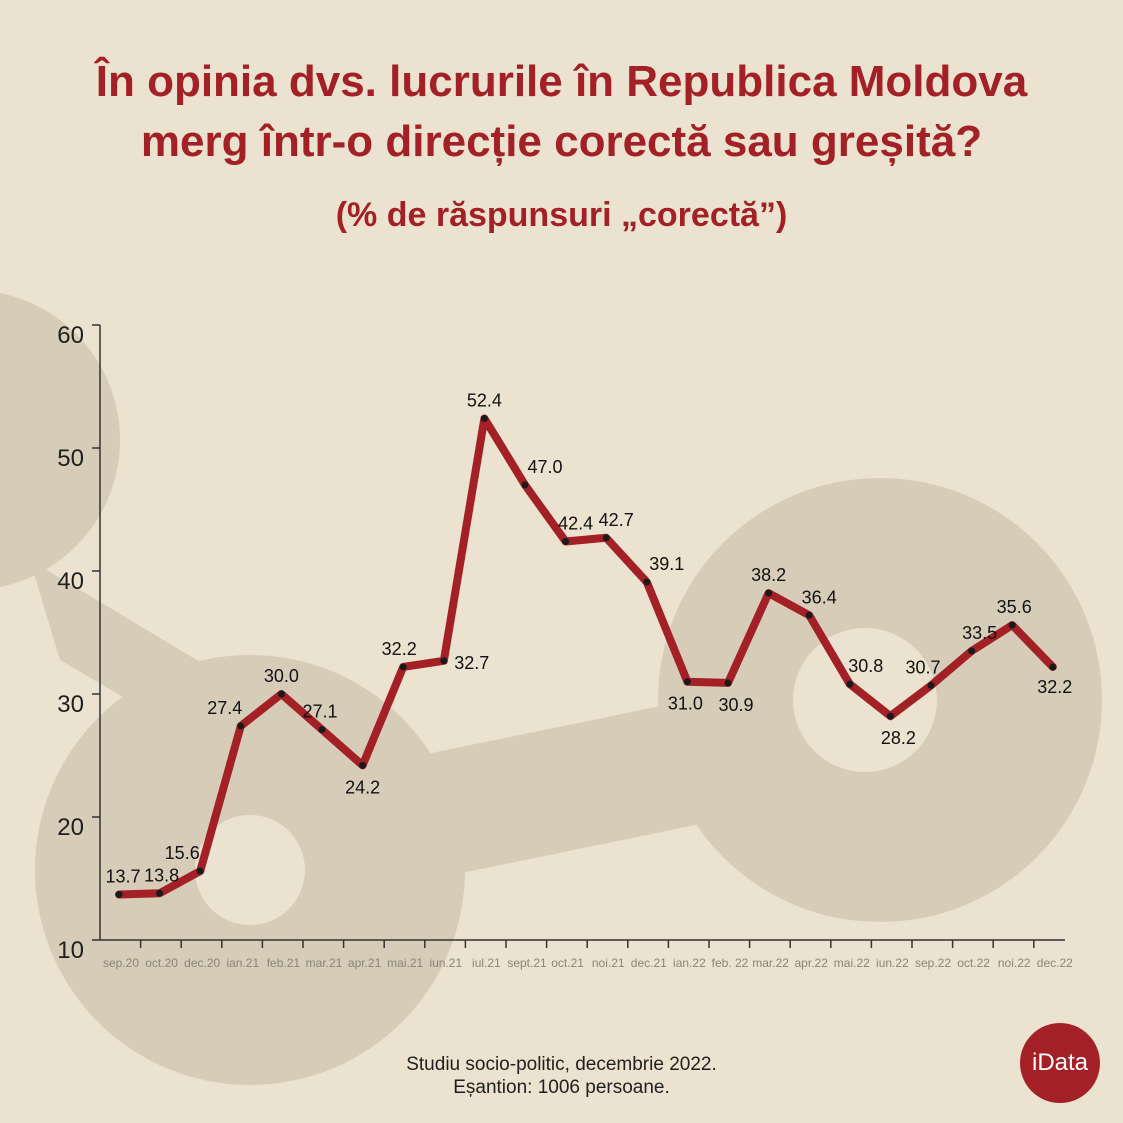  What do you see at coordinates (768, 575) in the screenshot?
I see `data-label: 38.2` at bounding box center [768, 575].